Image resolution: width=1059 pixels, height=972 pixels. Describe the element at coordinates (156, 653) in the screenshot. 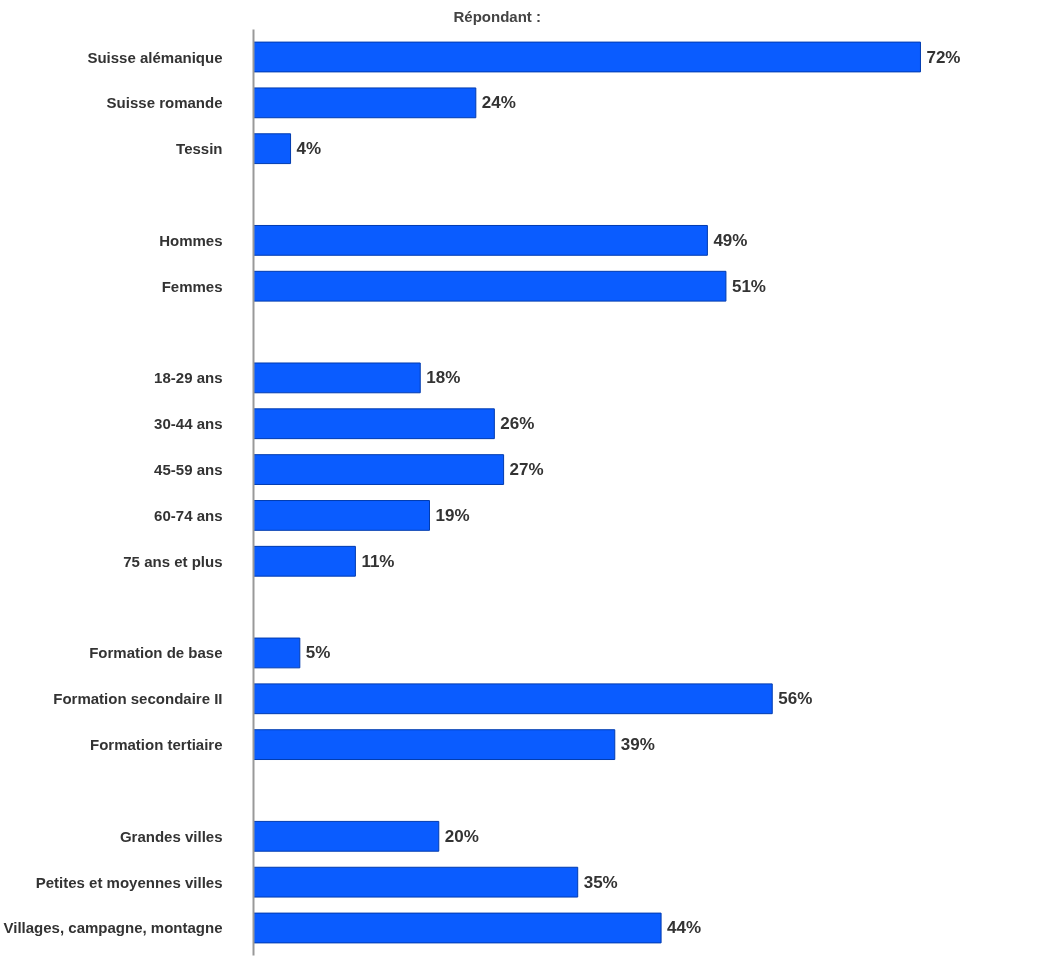

I see `y-tick-label: Formation de base` at that location.